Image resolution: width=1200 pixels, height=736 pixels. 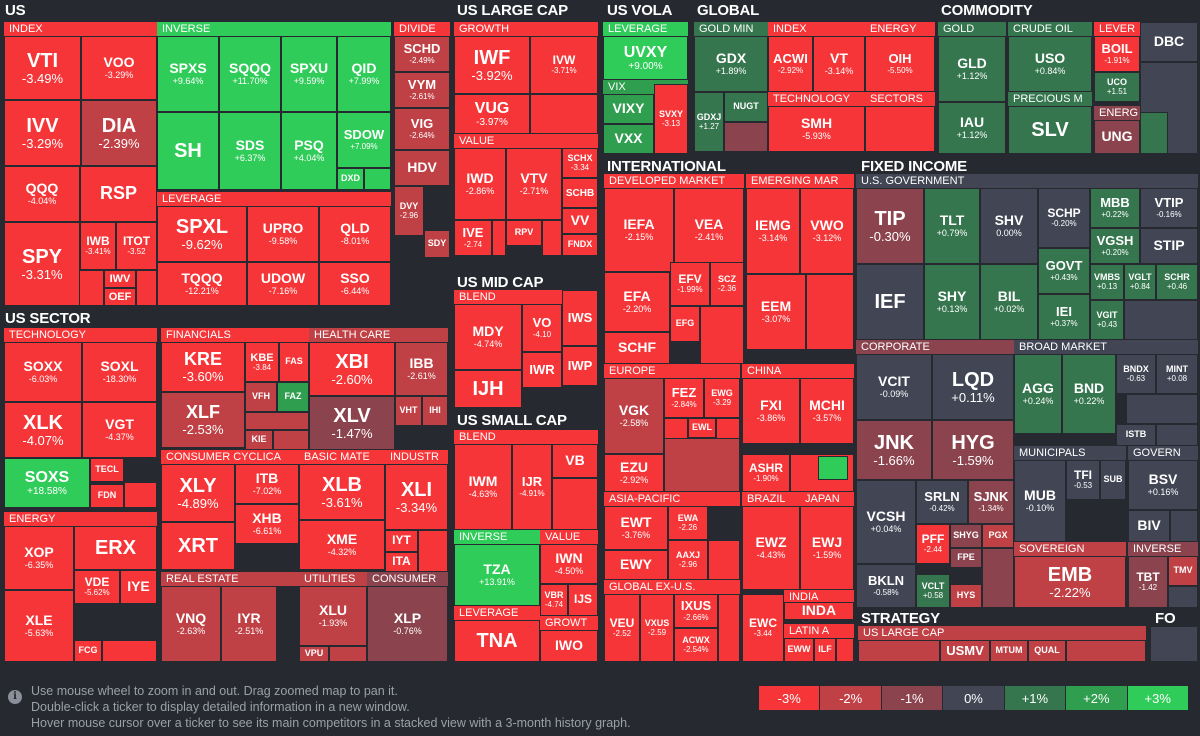 I want to click on ticker-tile-erx: ERX, so click(x=115, y=548).